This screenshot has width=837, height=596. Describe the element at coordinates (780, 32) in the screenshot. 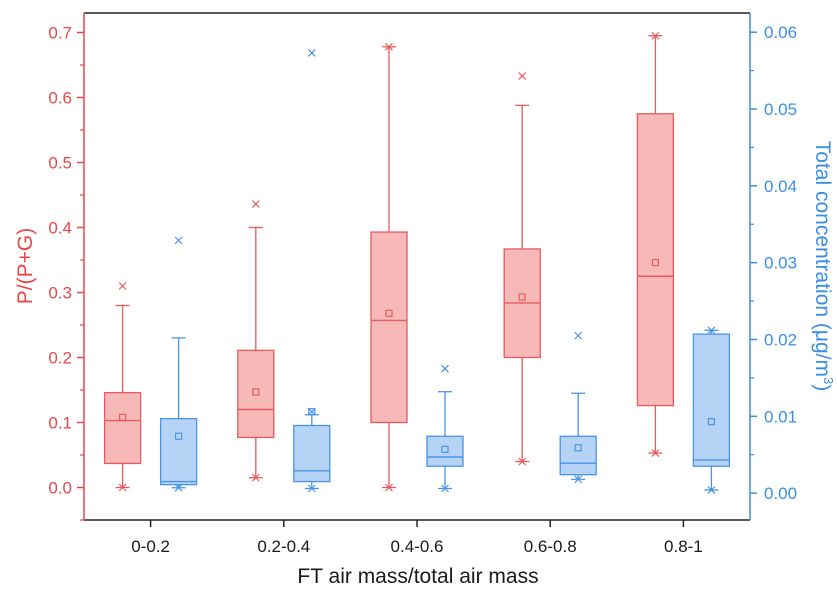

I see `right-tick-label: 0.06` at that location.